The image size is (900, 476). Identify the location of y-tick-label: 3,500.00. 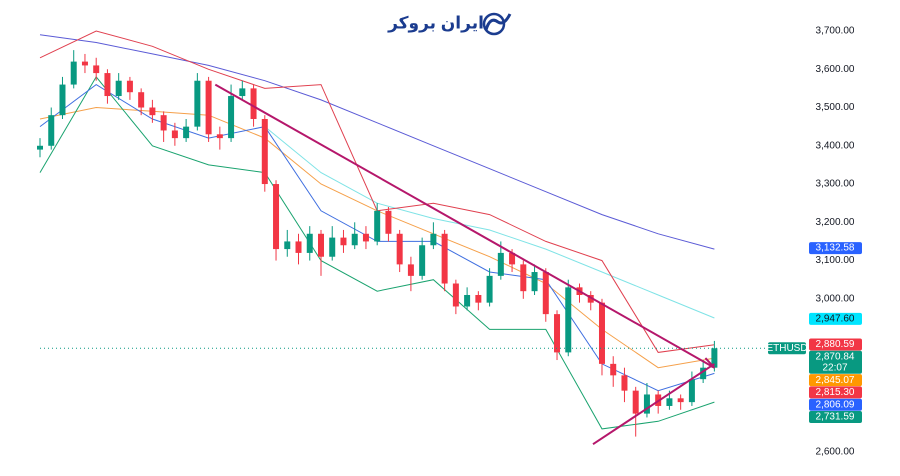
(835, 107).